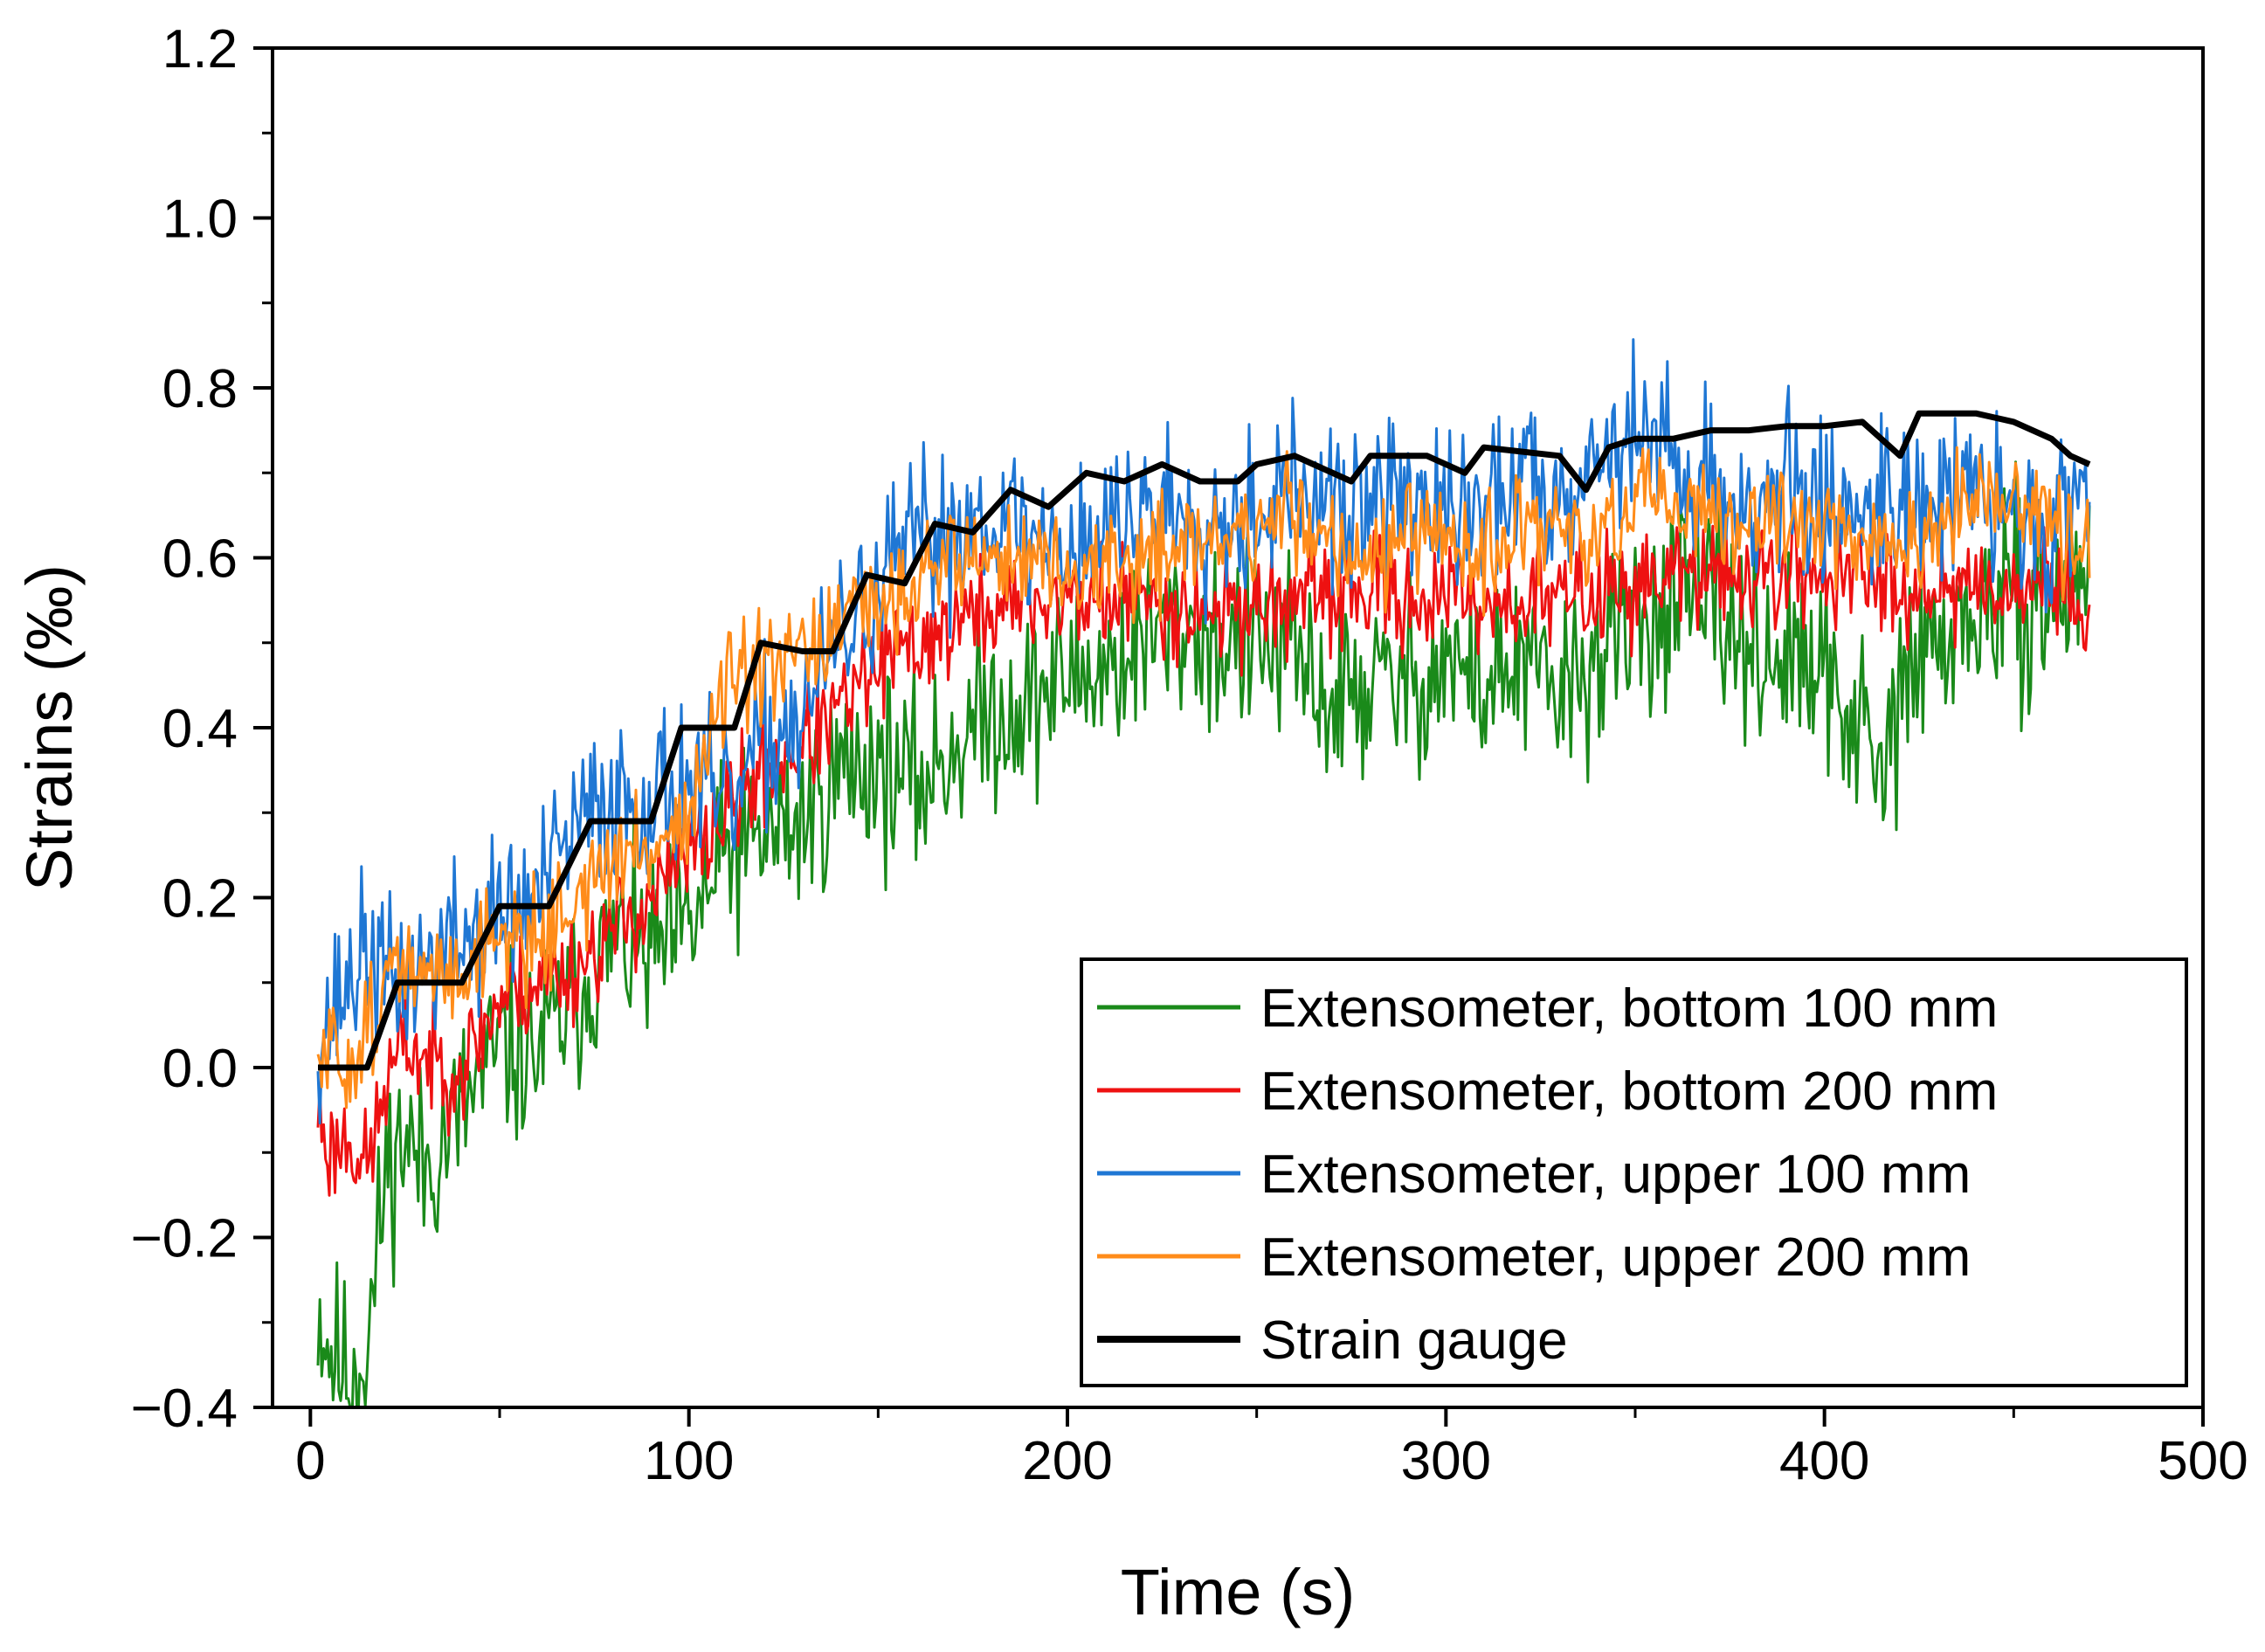 This screenshot has height=1652, width=2265. What do you see at coordinates (1629, 1091) in the screenshot?
I see `legend-label: Extensometer, bottom 200 mm` at bounding box center [1629, 1091].